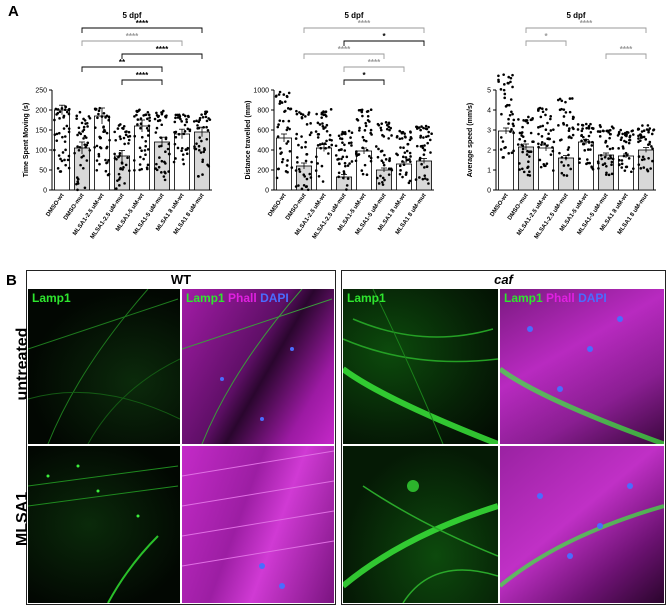 Image resolution: width=666 pixels, height=605 pixels. What do you see at coordinates (489, 111) in the screenshot?
I see `y-tick-label: 4` at bounding box center [489, 111].